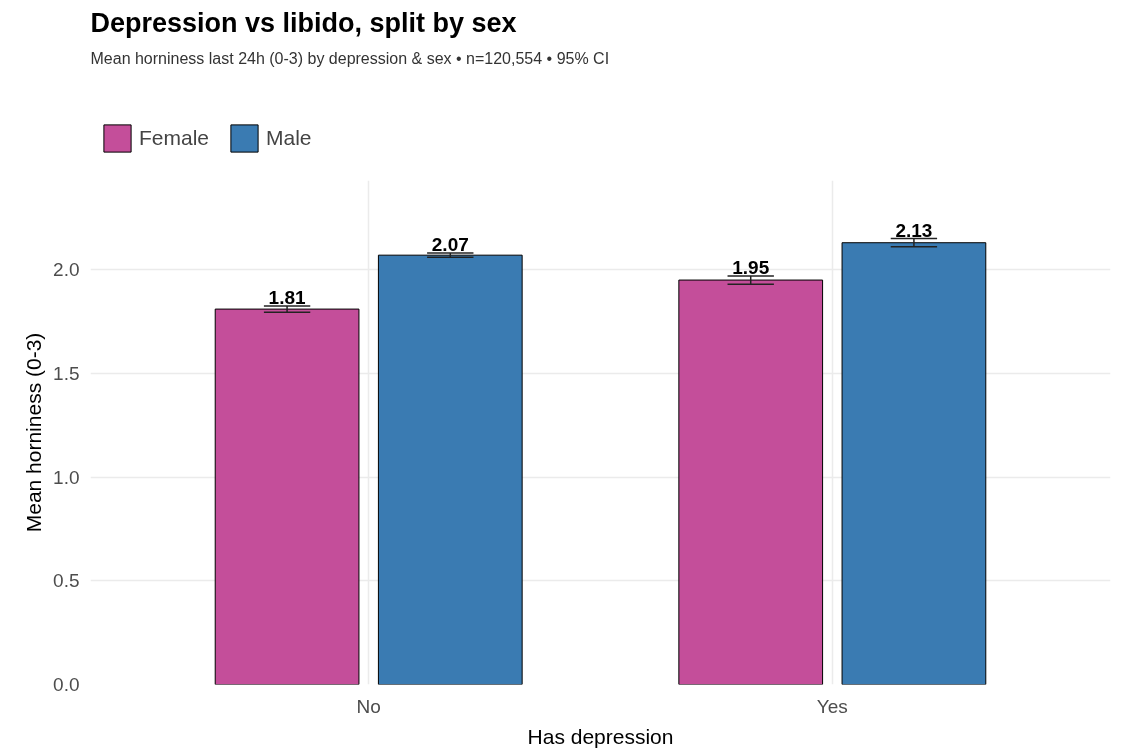 The height and width of the screenshot is (750, 1125). What do you see at coordinates (66, 684) in the screenshot?
I see `y-tick-label: 0.0` at bounding box center [66, 684].